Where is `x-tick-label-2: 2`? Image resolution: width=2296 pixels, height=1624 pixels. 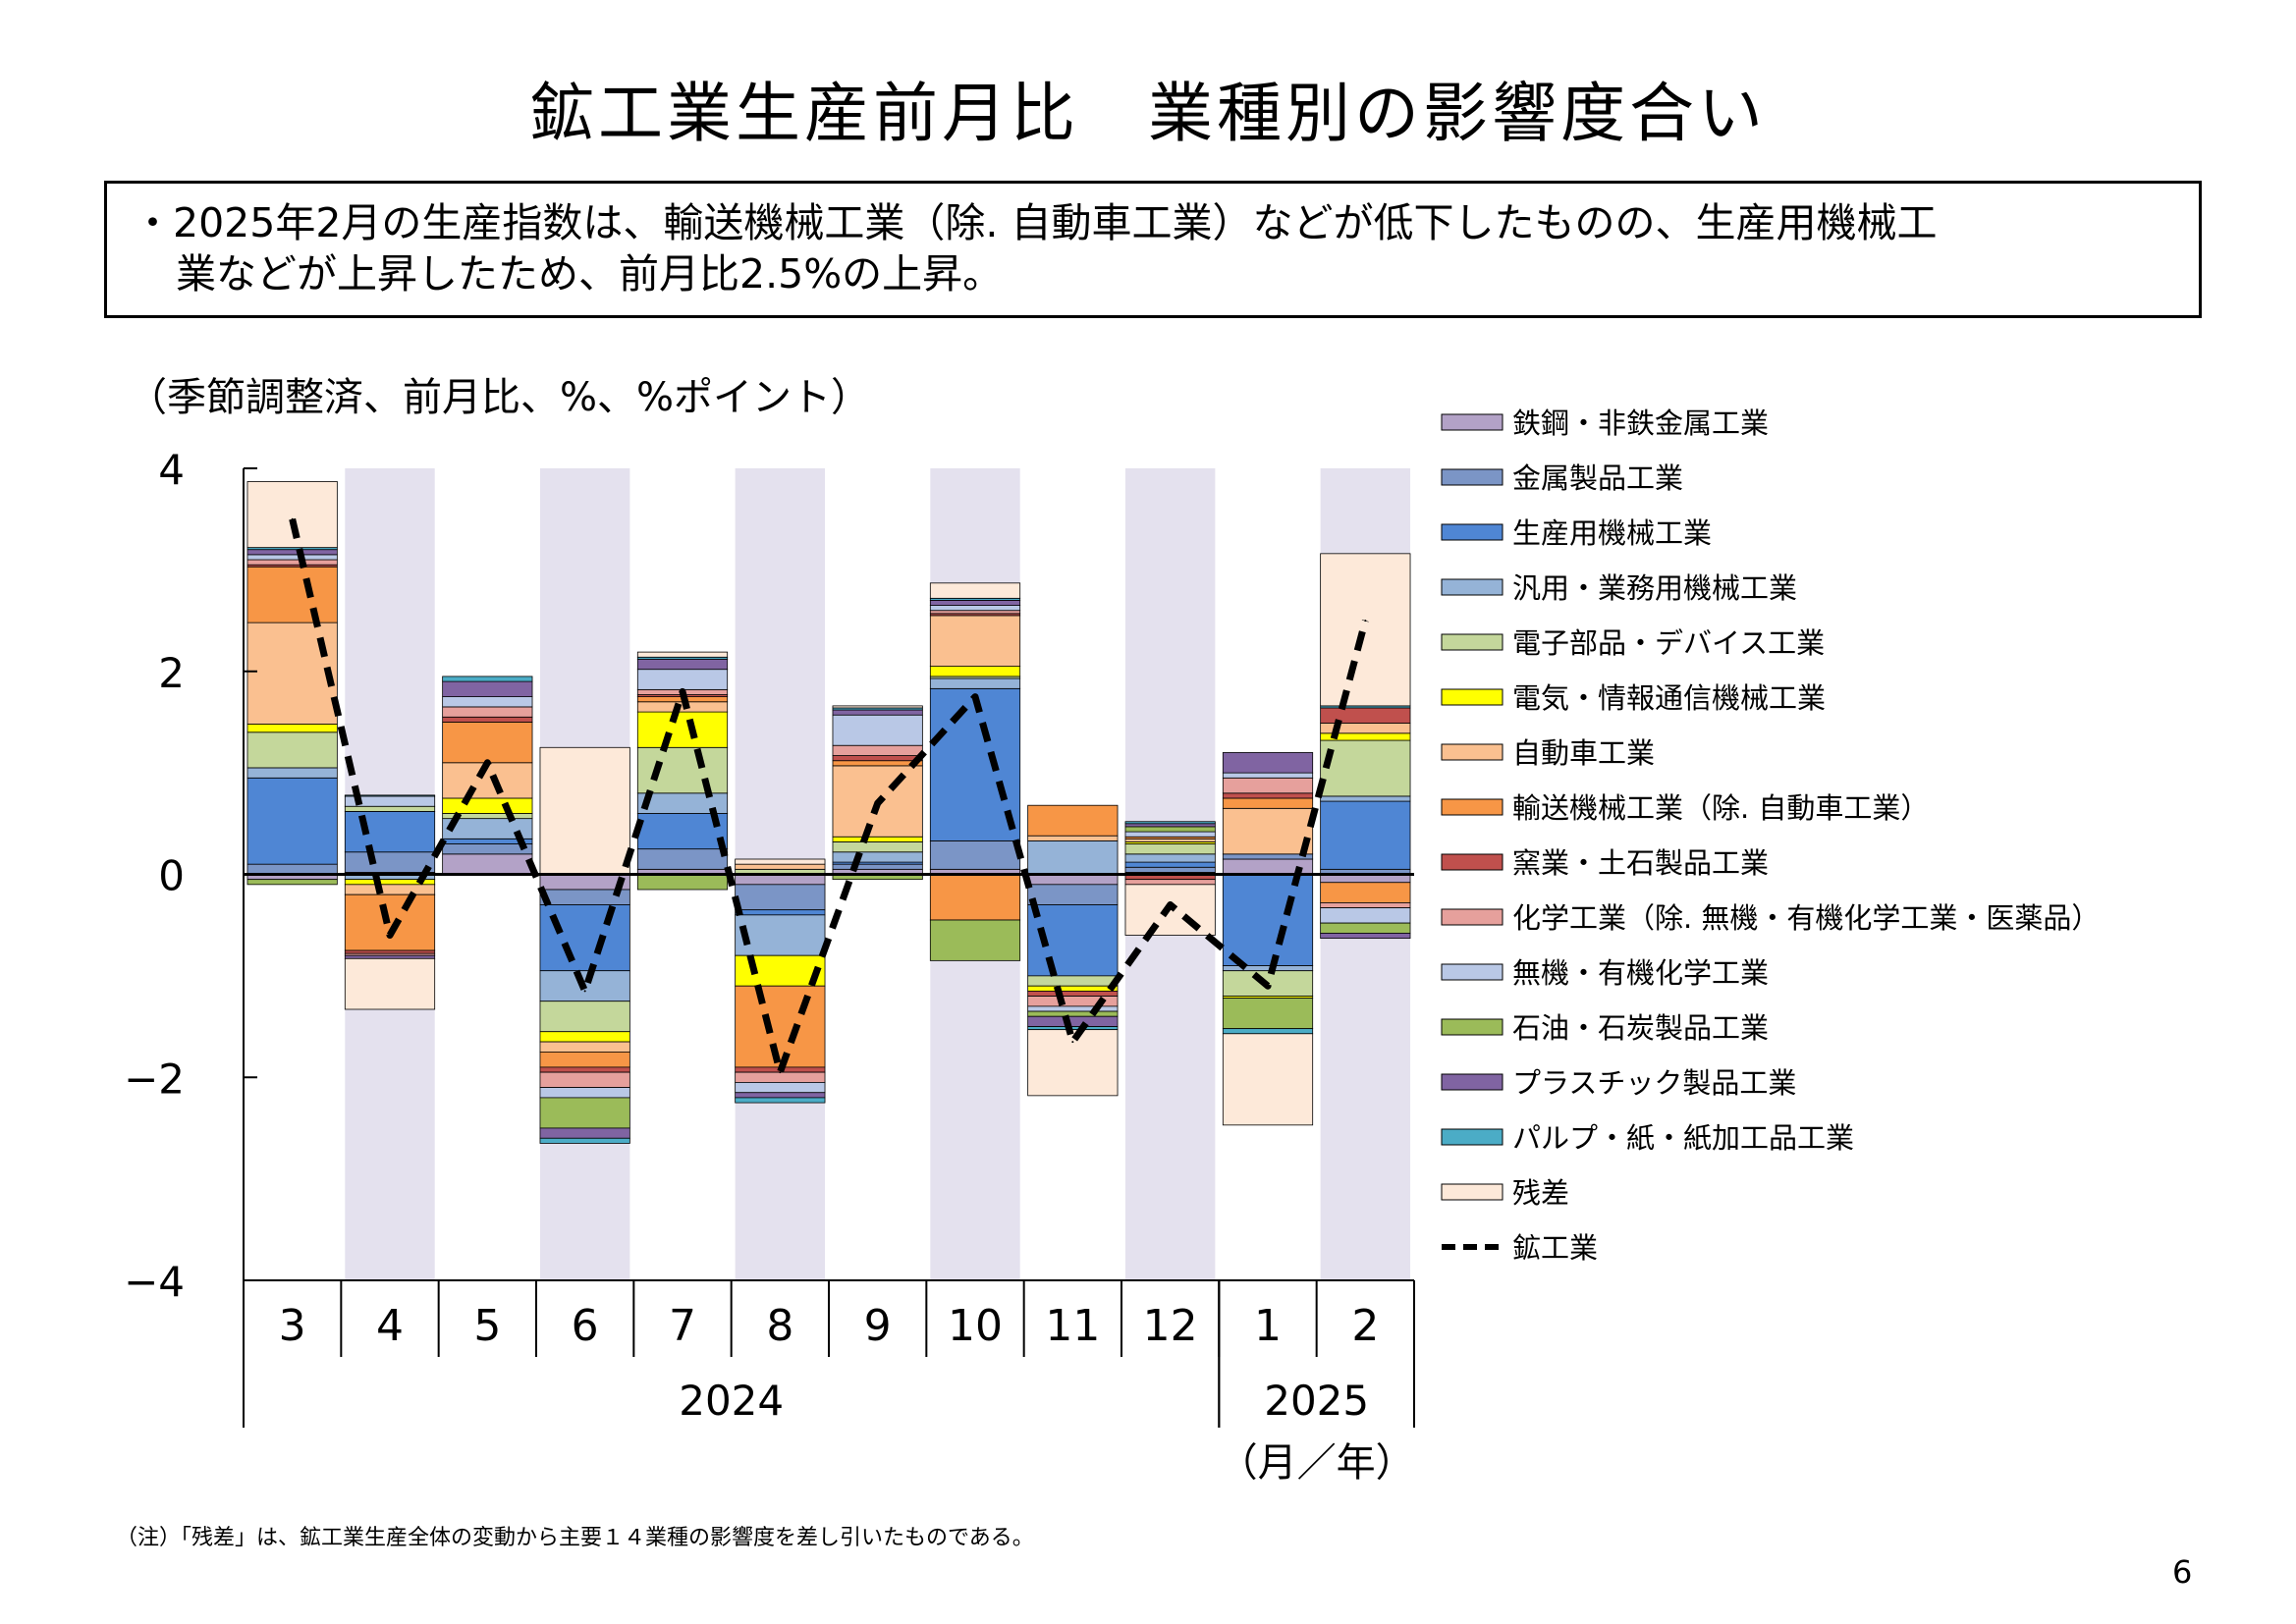 x-tick-label-2: 2 is located at coordinates (1365, 1326).